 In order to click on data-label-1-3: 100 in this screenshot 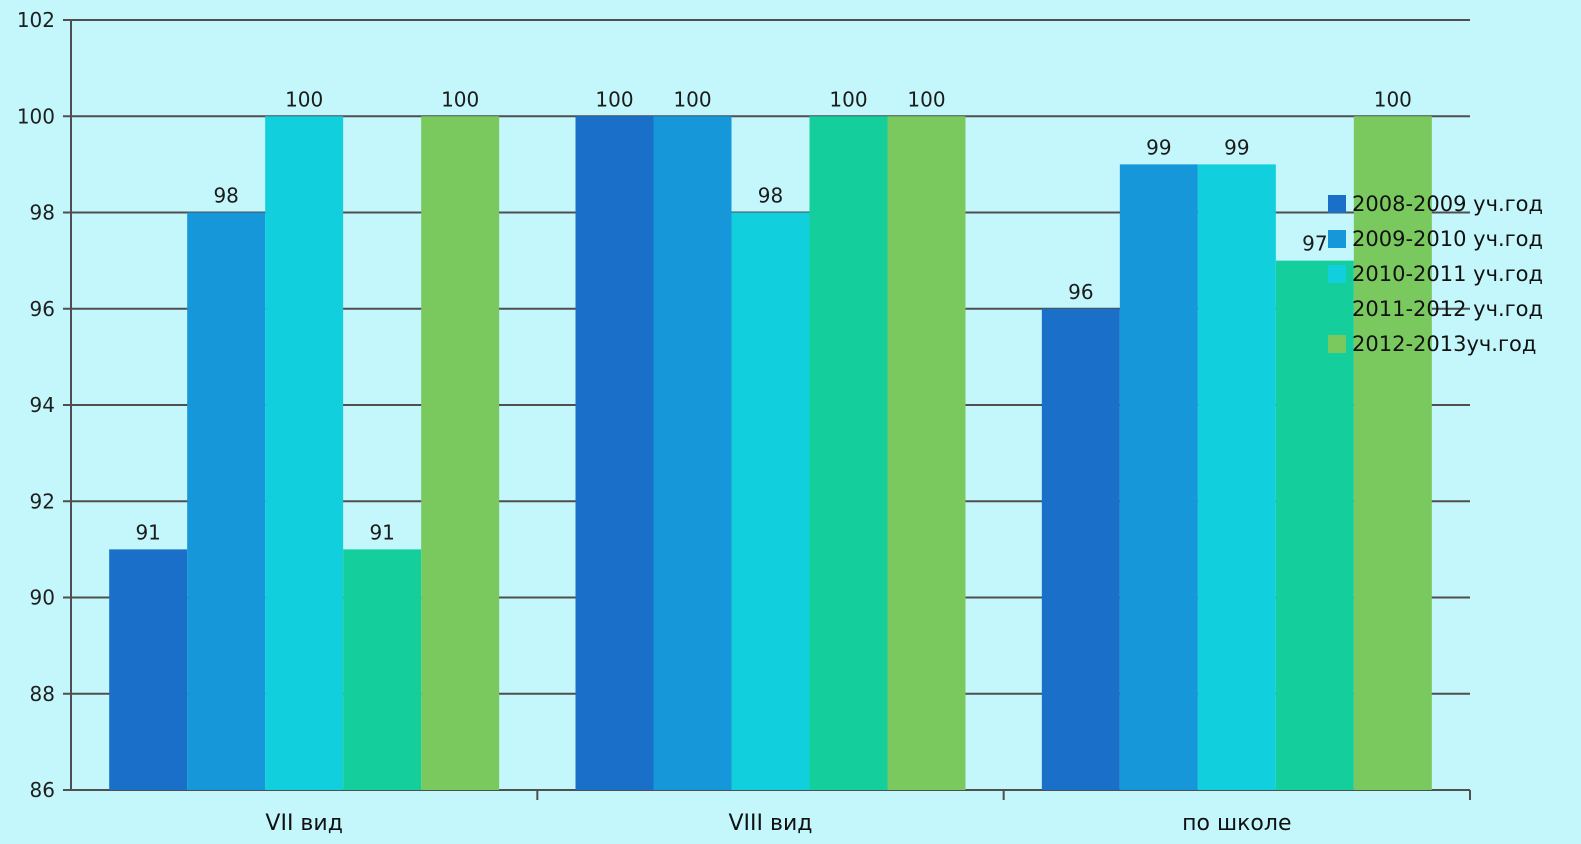, I will do `click(848, 99)`.